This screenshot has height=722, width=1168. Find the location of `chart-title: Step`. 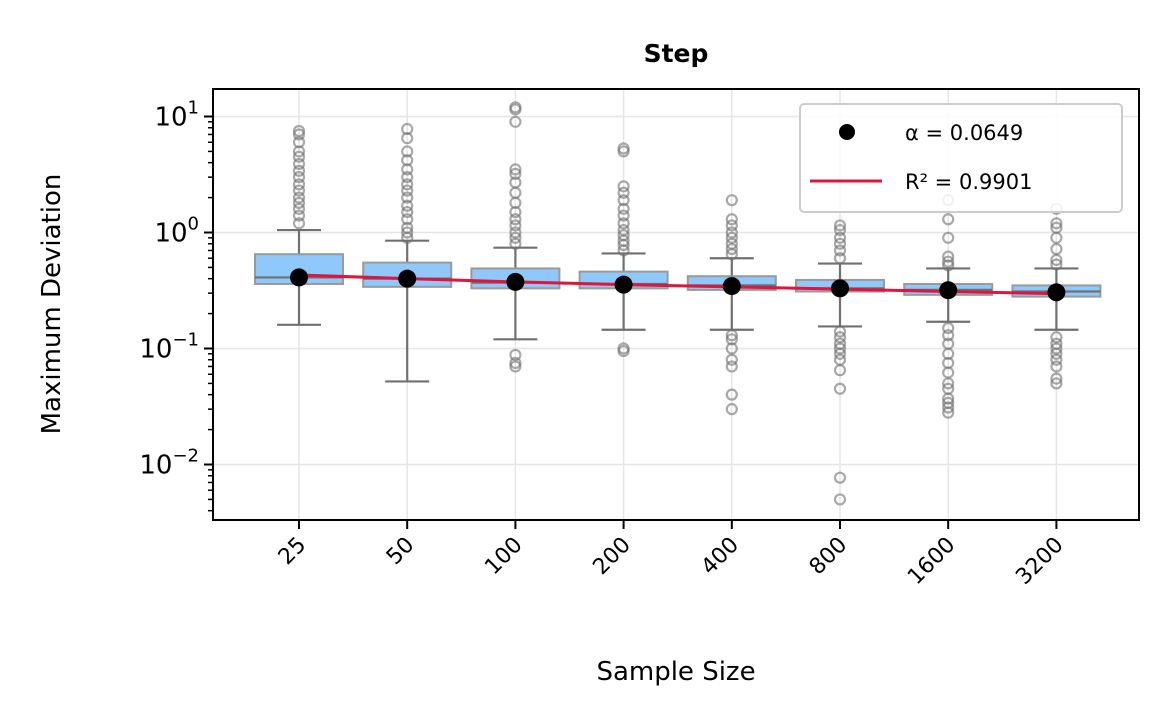

chart-title: Step is located at coordinates (676, 53).